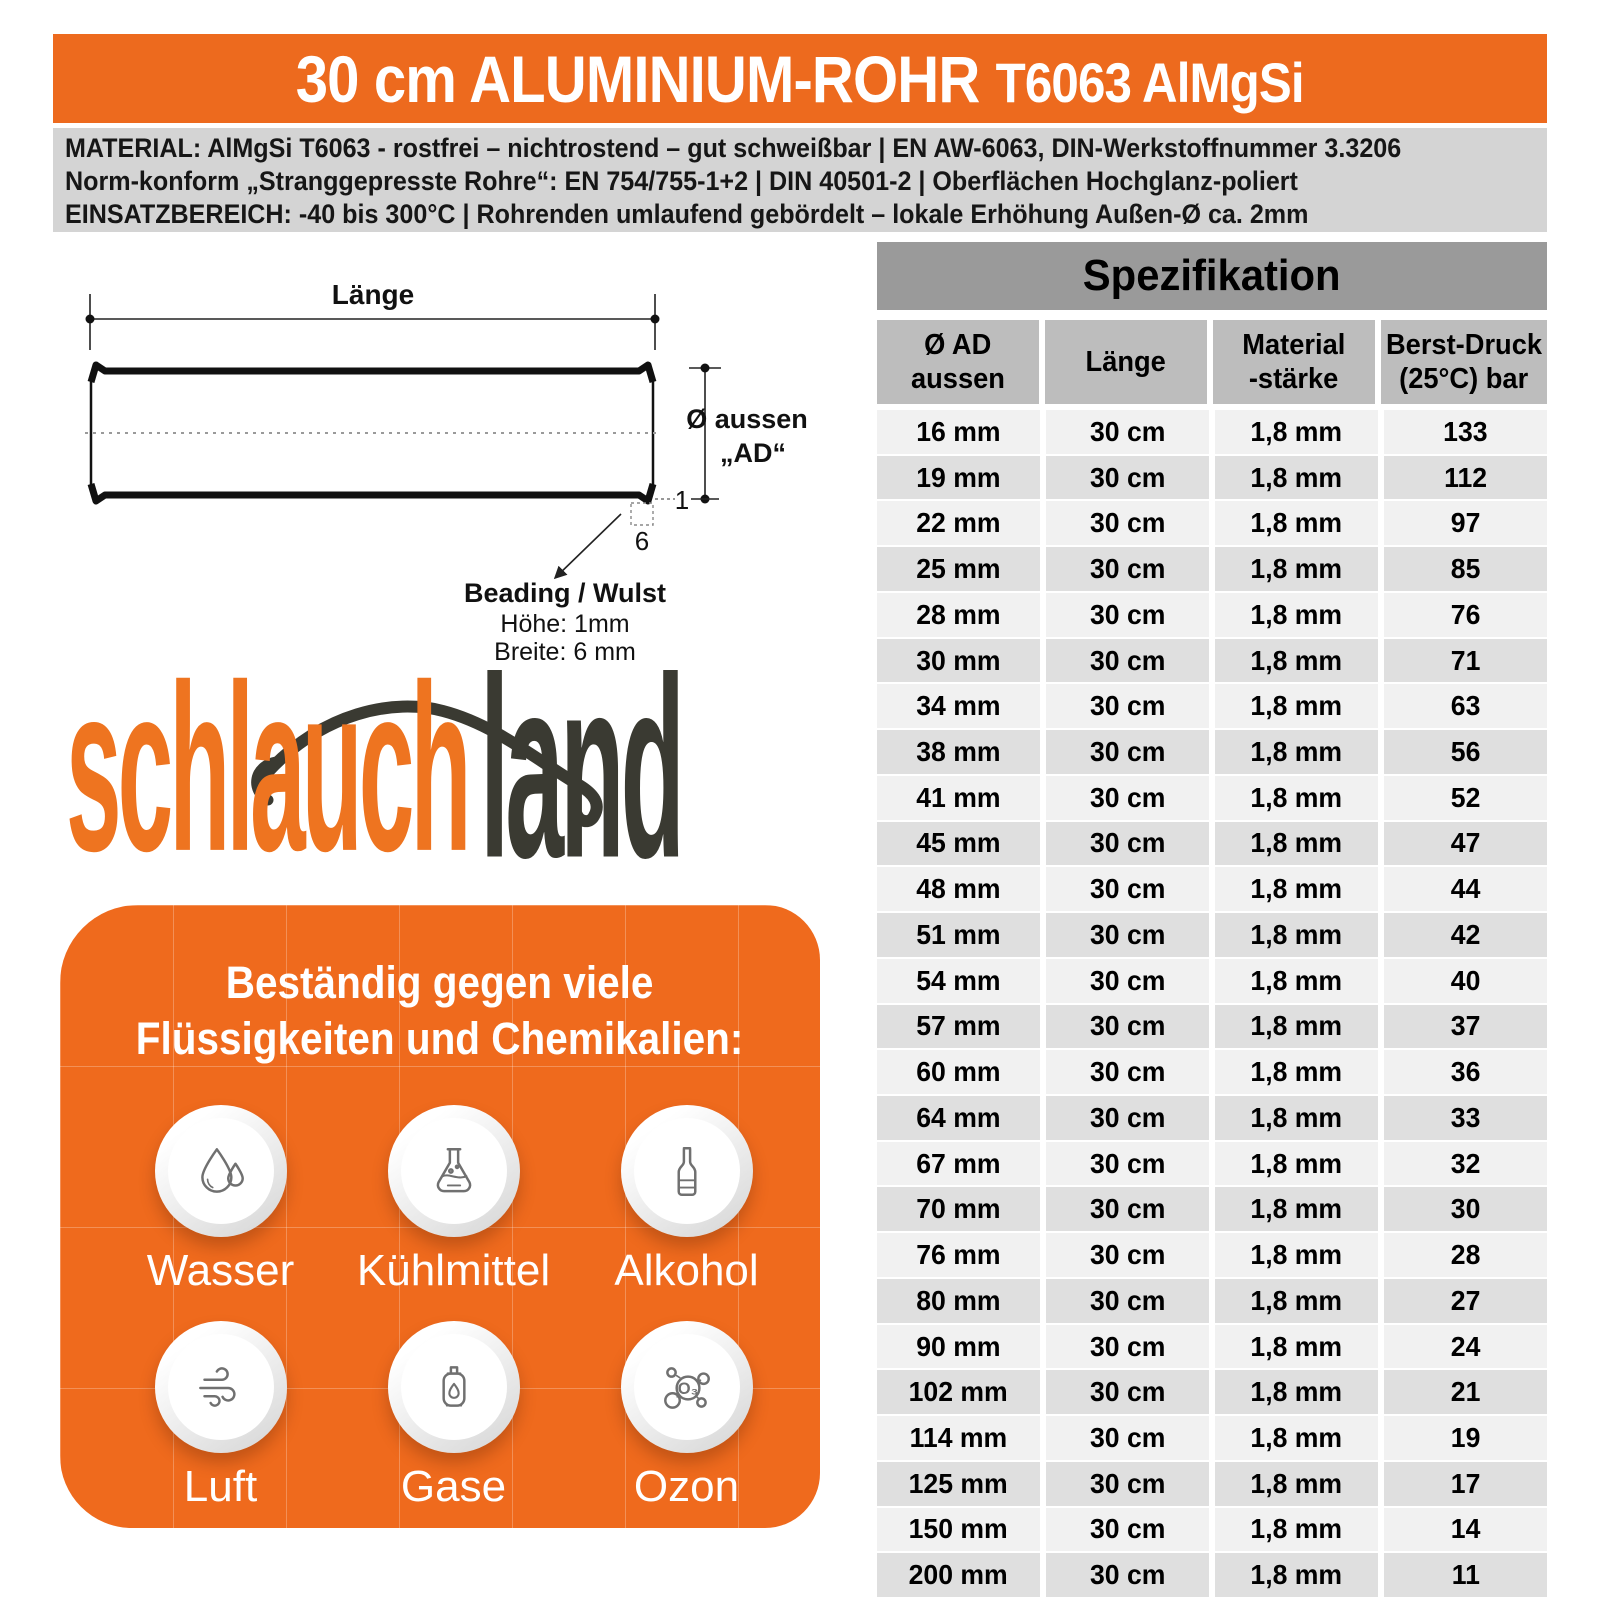 The image size is (1600, 1600). I want to click on table-row: 90 mm 30 cm 1,8 mm 24, so click(1212, 1346).